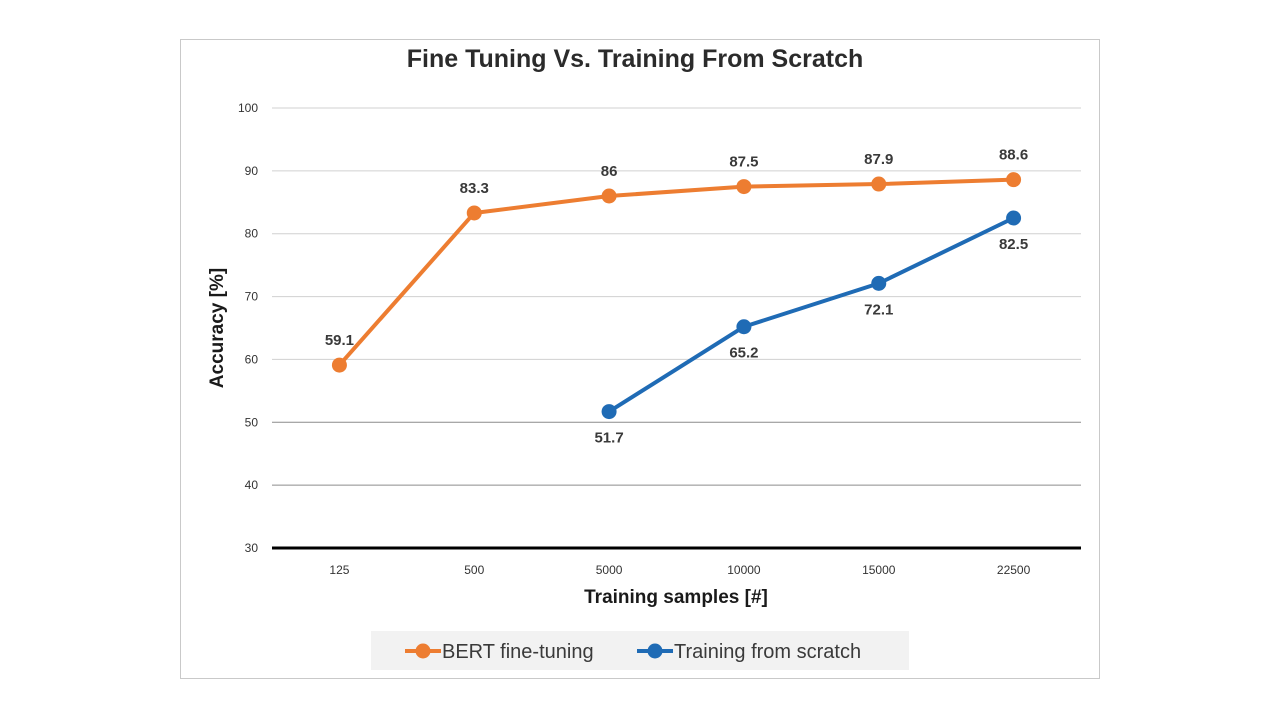 This screenshot has height=720, width=1280. I want to click on data-label: 65.2, so click(743, 353).